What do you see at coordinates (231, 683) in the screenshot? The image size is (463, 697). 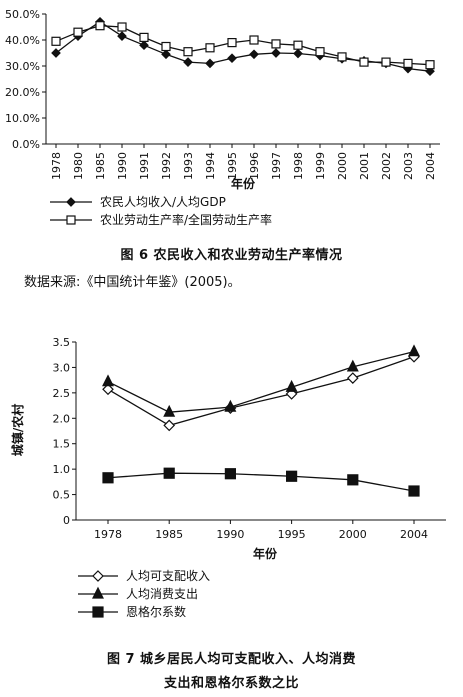 I see `figure-7-caption-line-2: 支出和恩格尔系数之比` at bounding box center [231, 683].